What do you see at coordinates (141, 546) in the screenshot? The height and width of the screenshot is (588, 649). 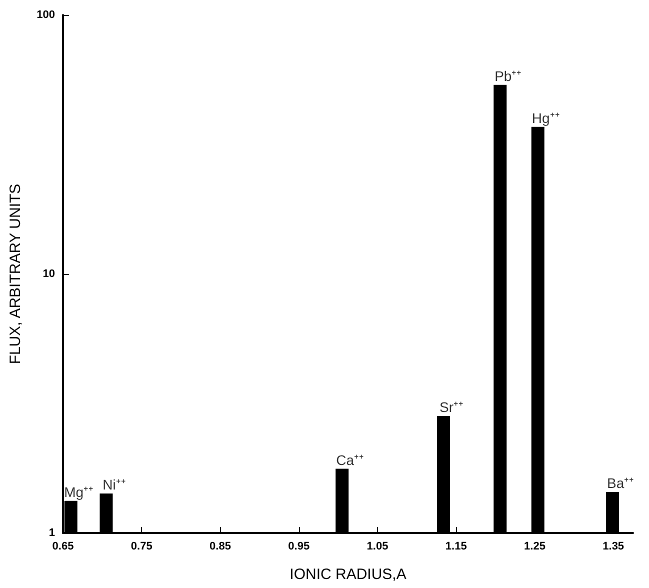 I see `x-tick-label: 0.75` at bounding box center [141, 546].